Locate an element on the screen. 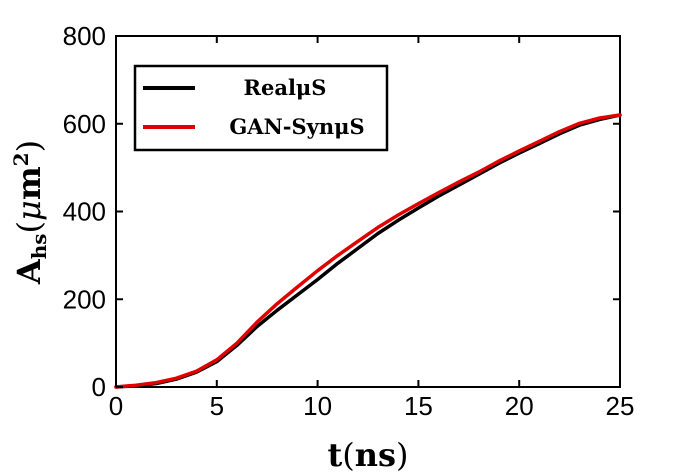 This screenshot has width=684, height=476. x-tick-label: 20 is located at coordinates (519, 406).